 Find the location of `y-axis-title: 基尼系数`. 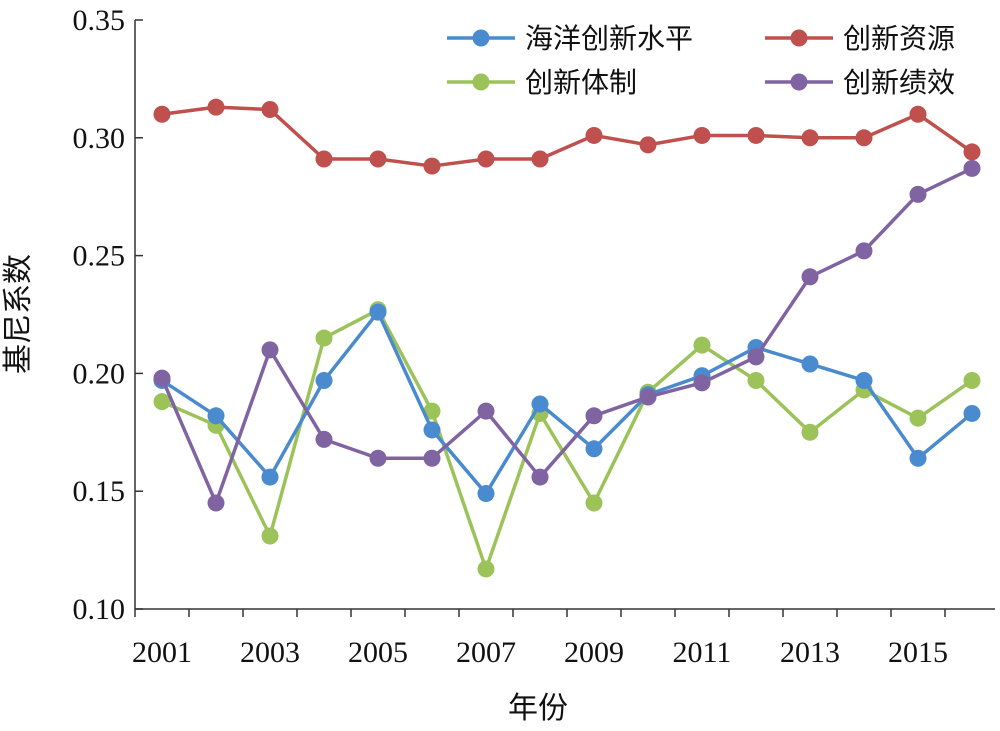

y-axis-title: 基尼系数 is located at coordinates (18, 314).